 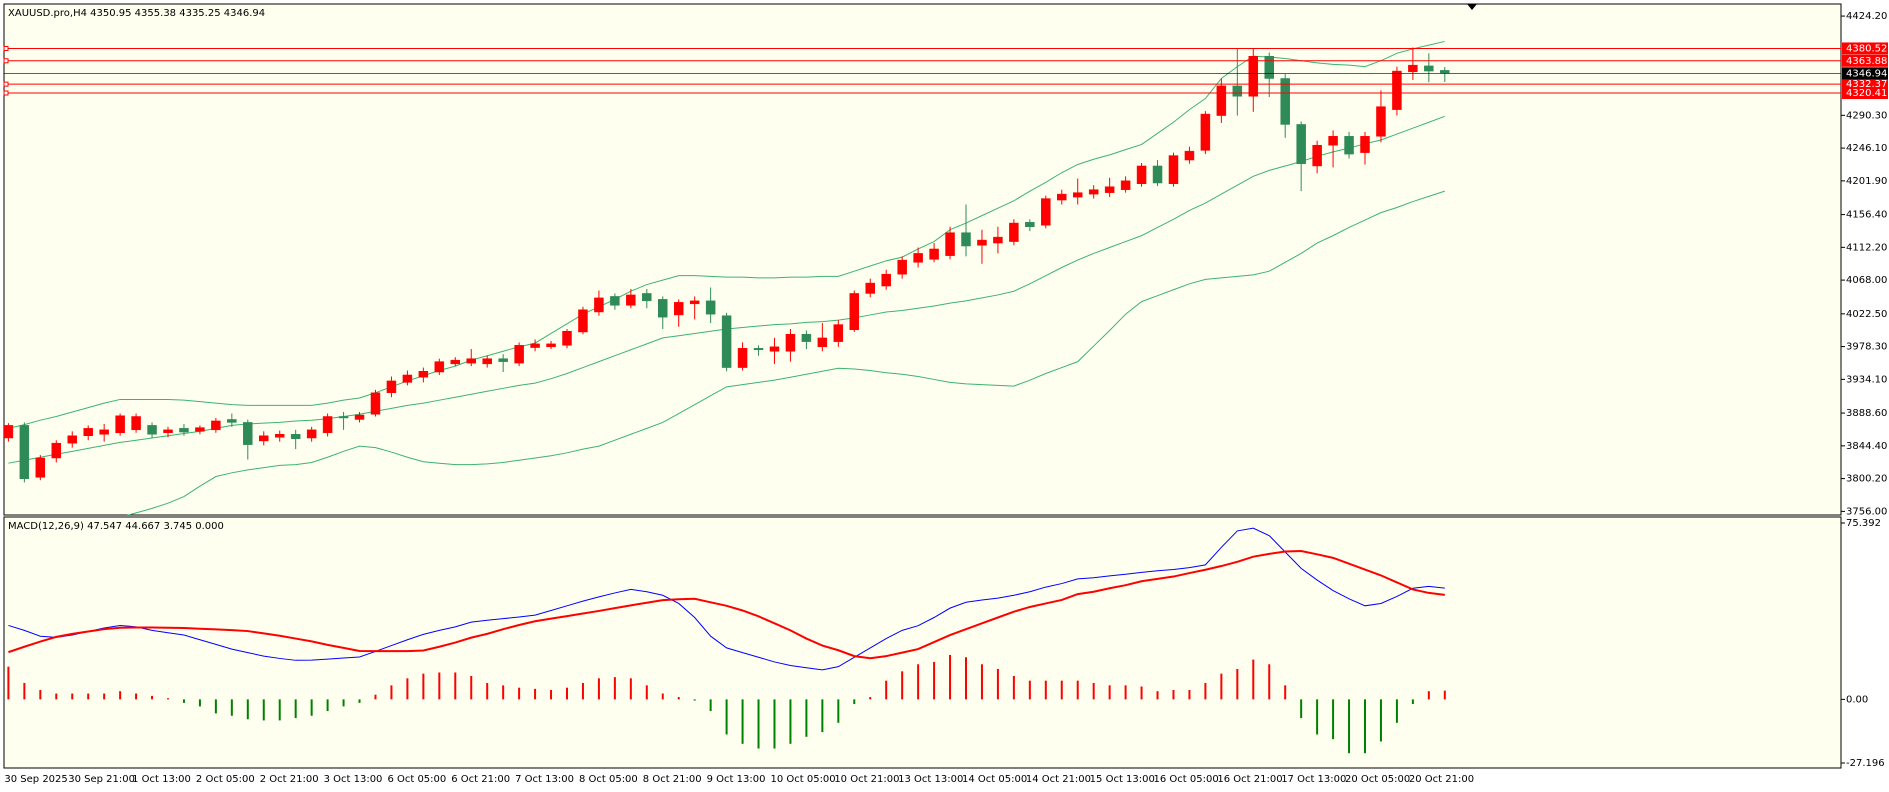 What do you see at coordinates (1186, 779) in the screenshot?
I see `x-tick-label: 16 Oct 05:00` at bounding box center [1186, 779].